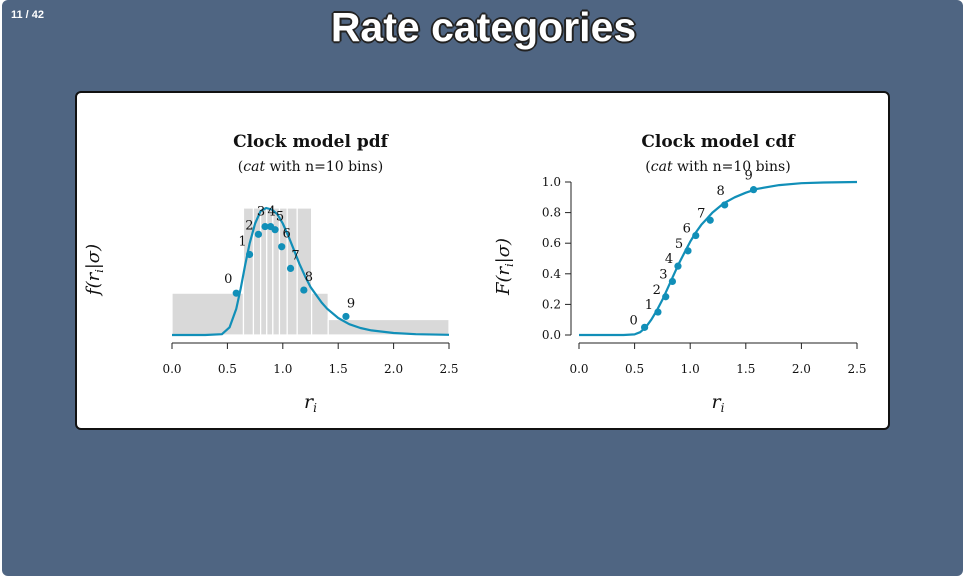  What do you see at coordinates (28, 15) in the screenshot?
I see `slide-counter: 11 / 42` at bounding box center [28, 15].